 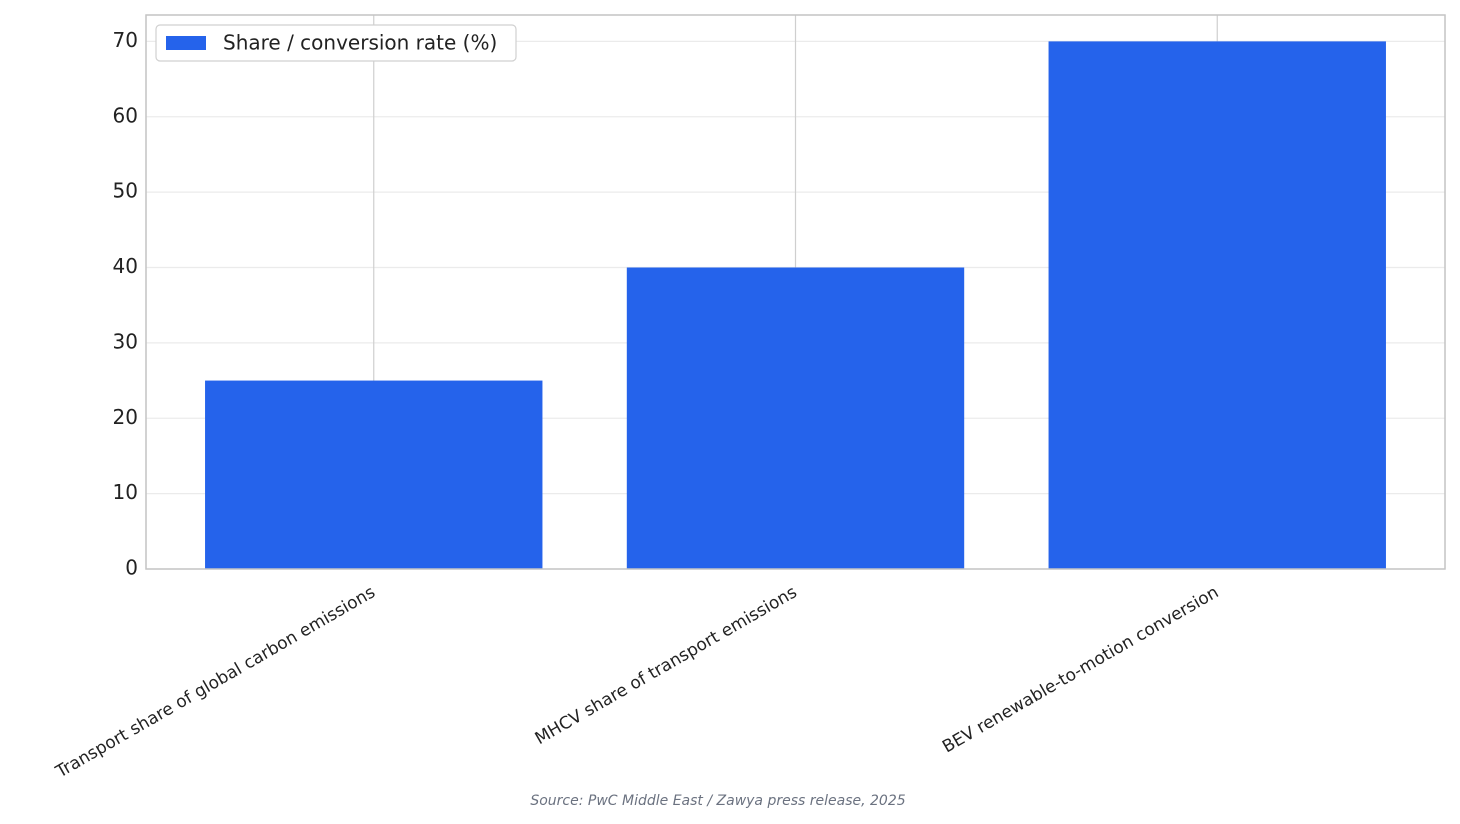 What do you see at coordinates (666, 665) in the screenshot?
I see `x-tick-label: MHCV share of transport emissions` at bounding box center [666, 665].